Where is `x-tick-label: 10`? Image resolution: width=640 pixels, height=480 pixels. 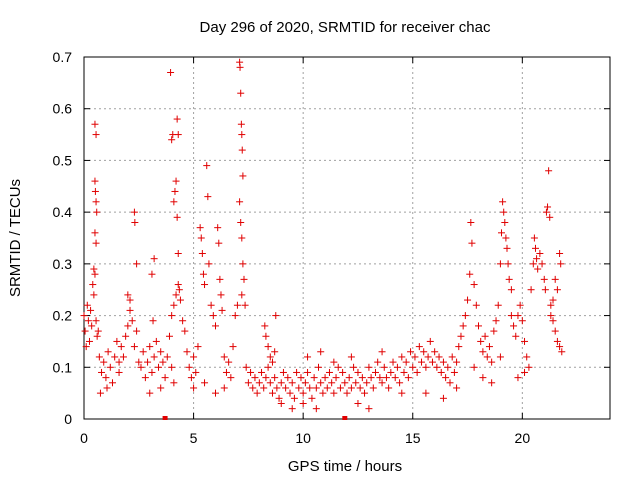 x-tick-label: 10 is located at coordinates (303, 438).